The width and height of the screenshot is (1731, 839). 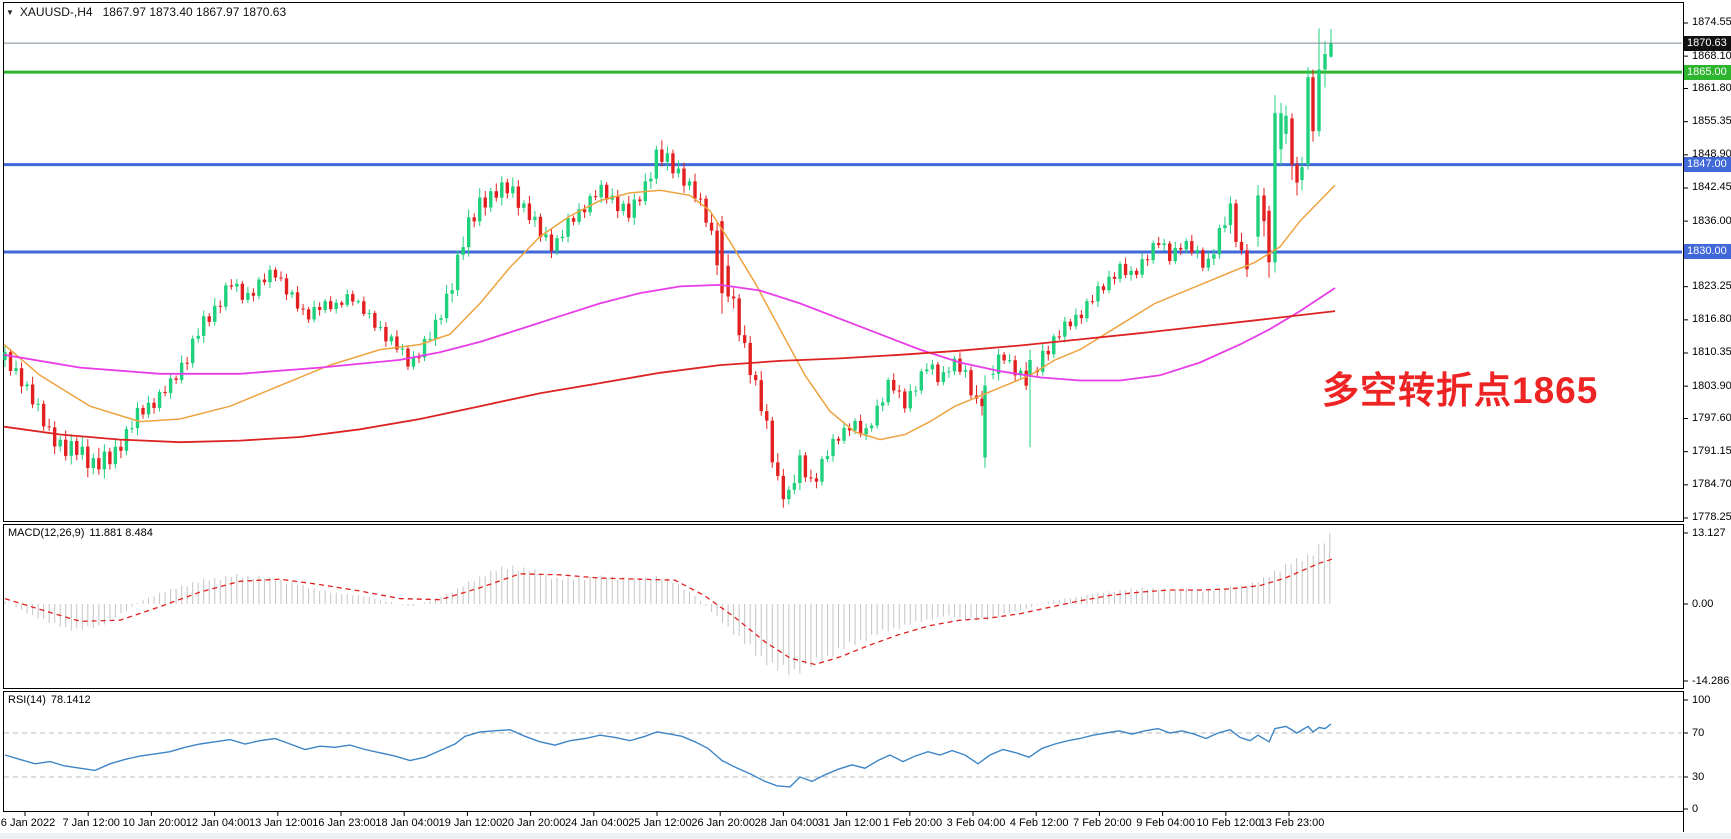 I want to click on time-axis-label: 4 Feb 12:00, so click(x=1039, y=823).